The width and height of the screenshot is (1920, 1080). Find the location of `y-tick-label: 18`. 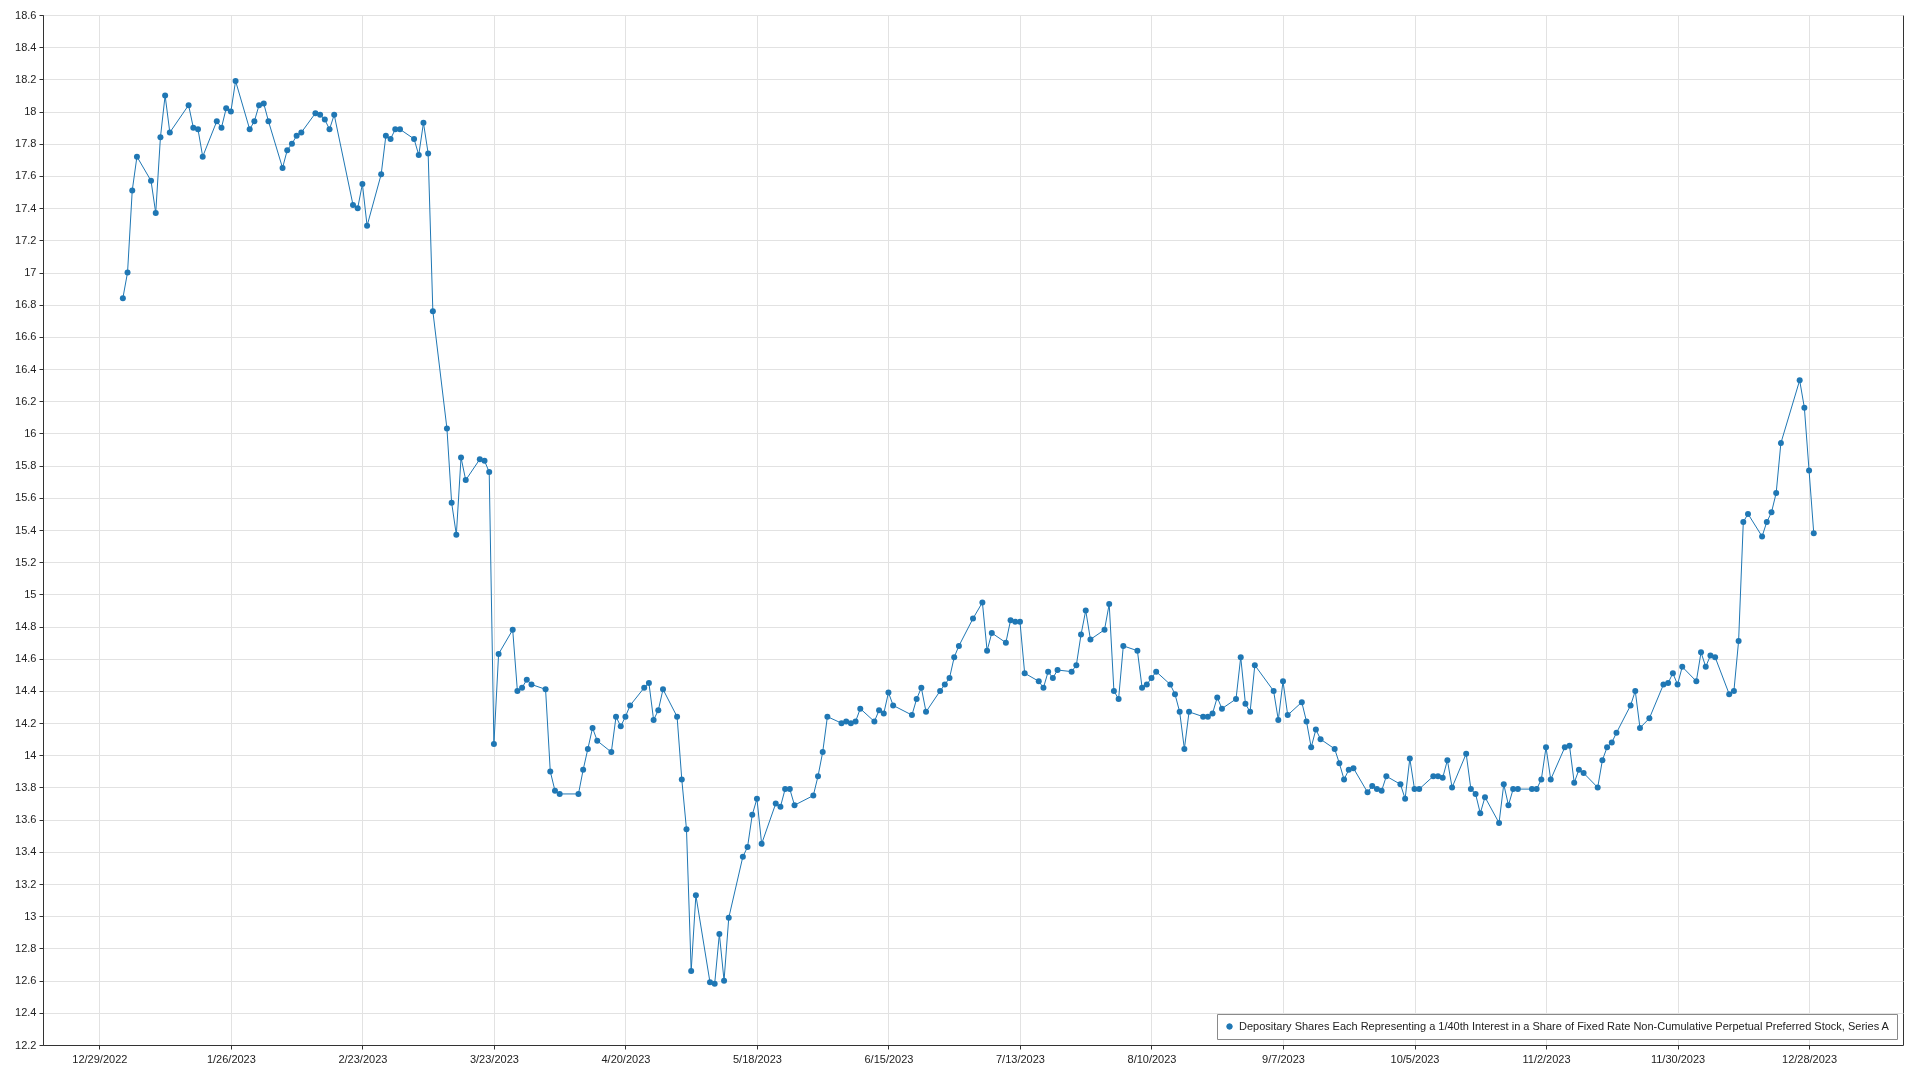

y-tick-label: 18 is located at coordinates (30, 111).